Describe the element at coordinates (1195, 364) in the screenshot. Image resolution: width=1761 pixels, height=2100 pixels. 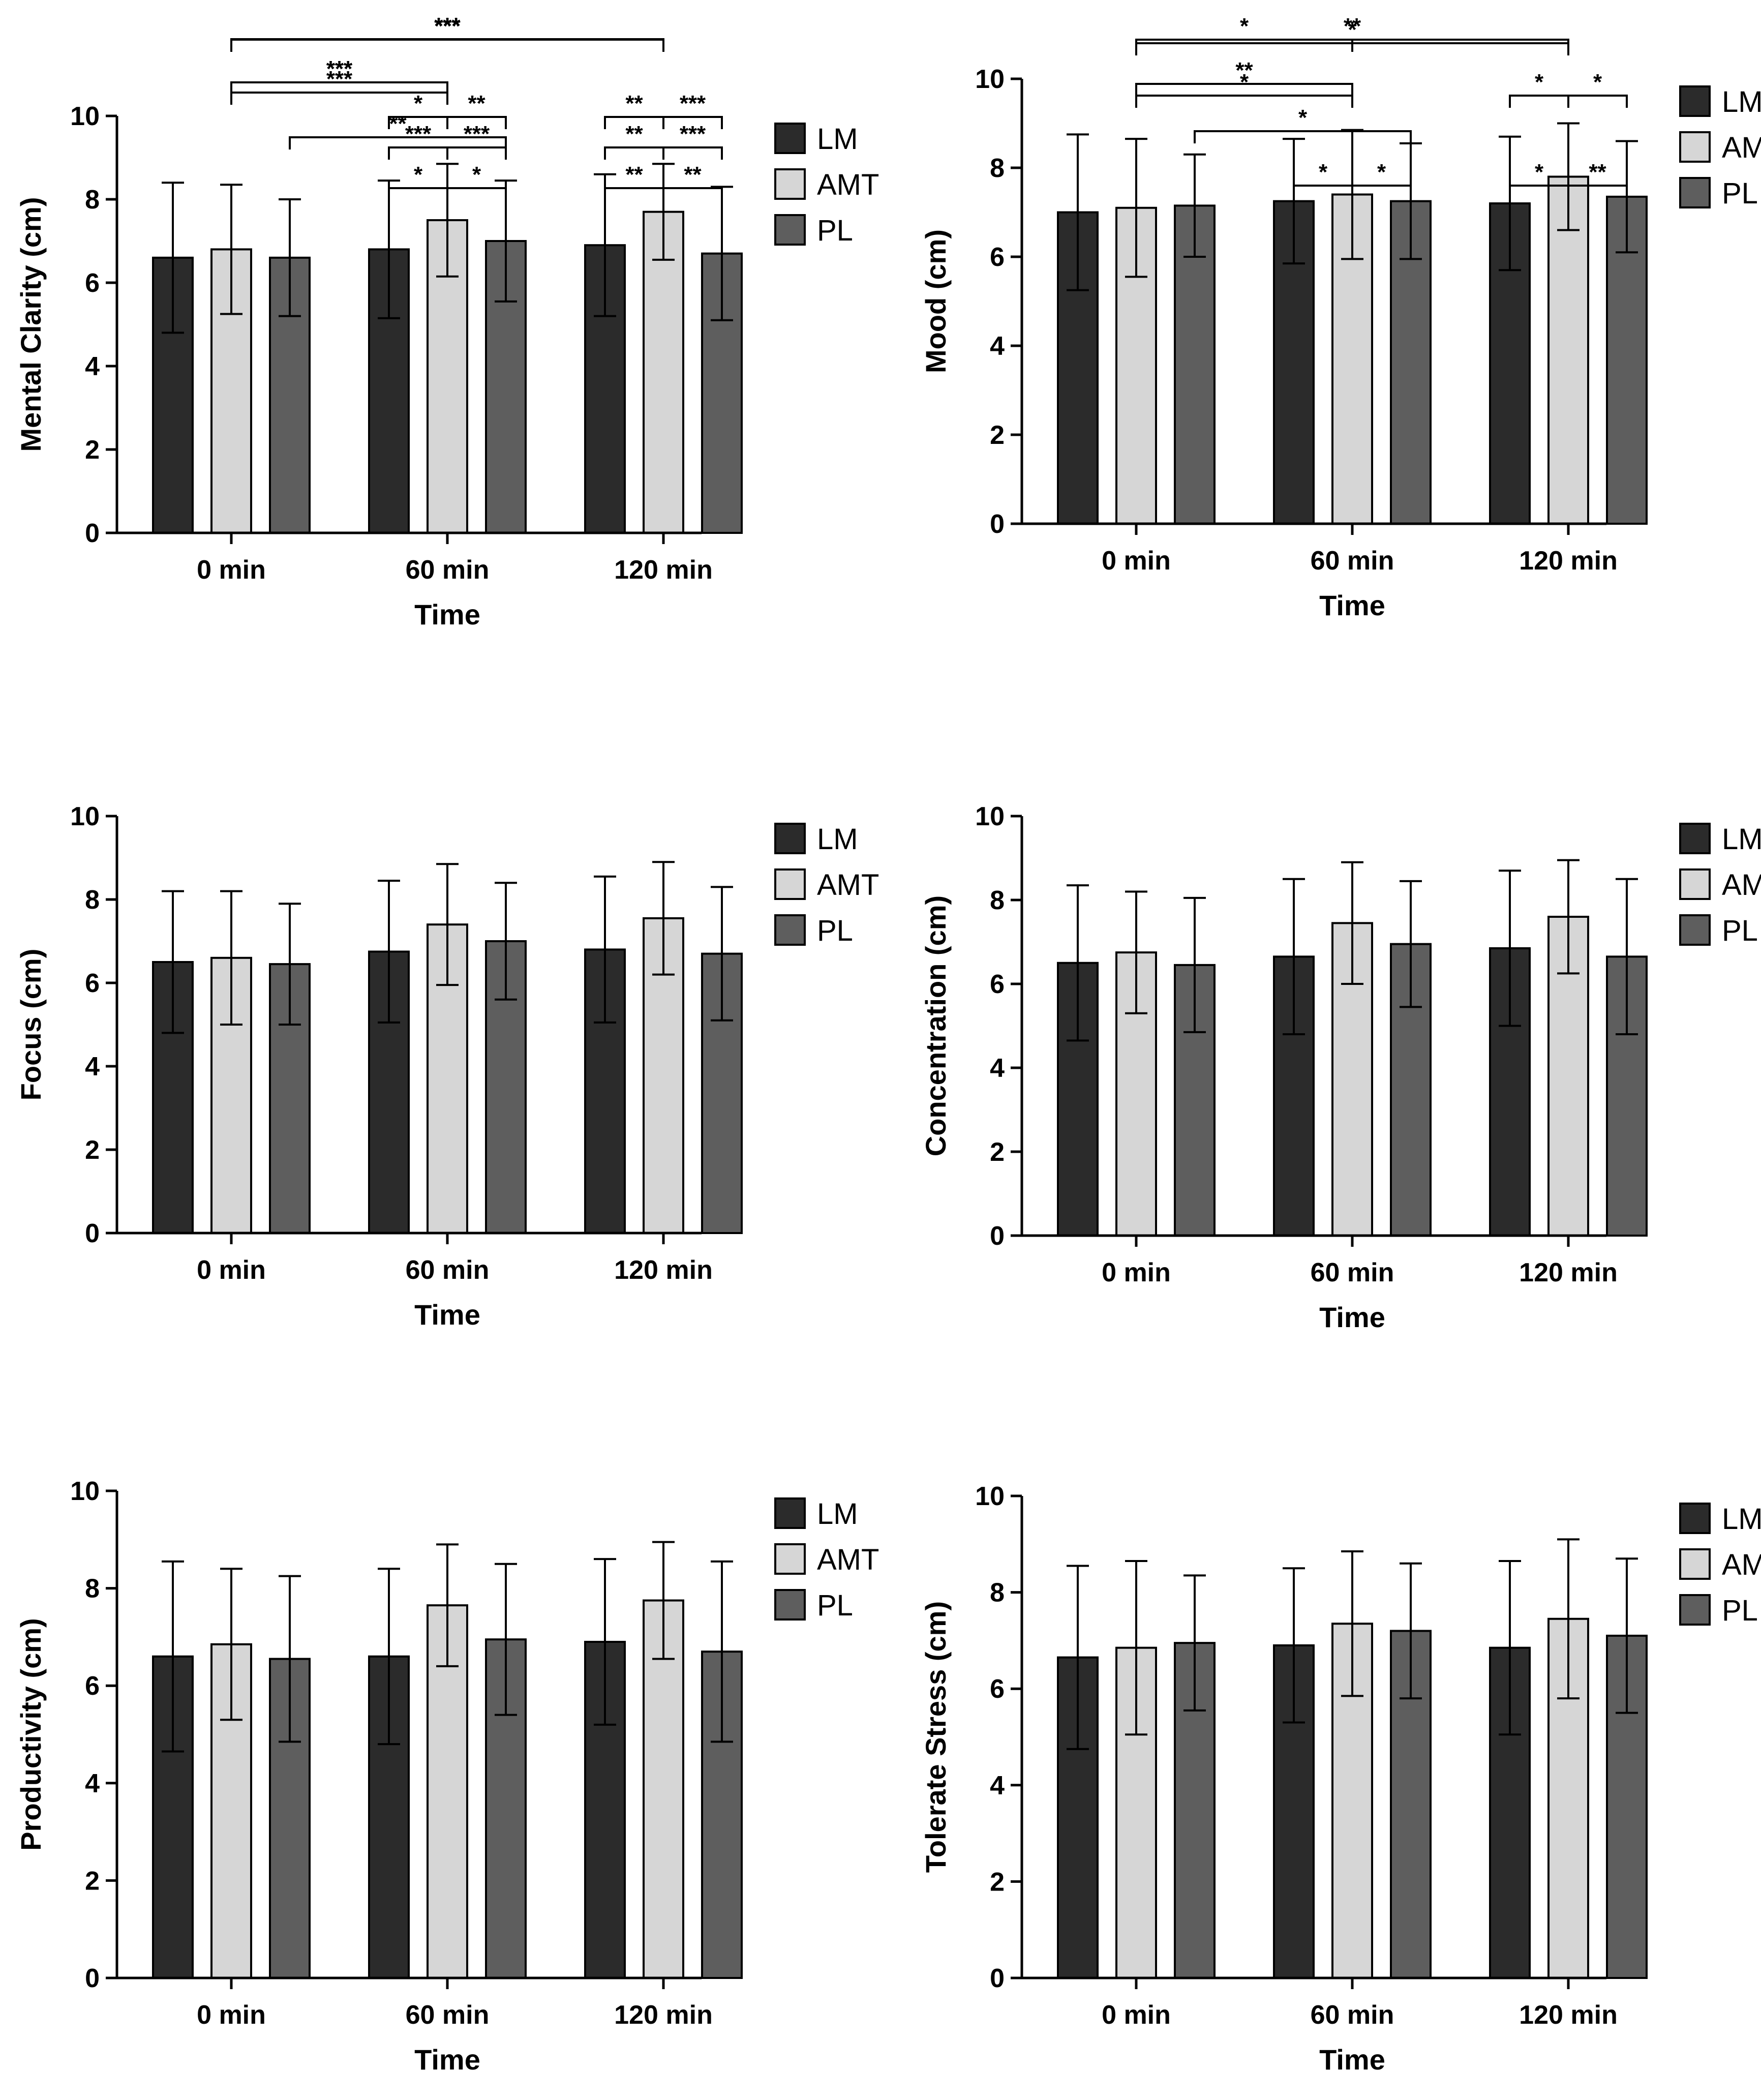
I see `bar-pl` at that location.